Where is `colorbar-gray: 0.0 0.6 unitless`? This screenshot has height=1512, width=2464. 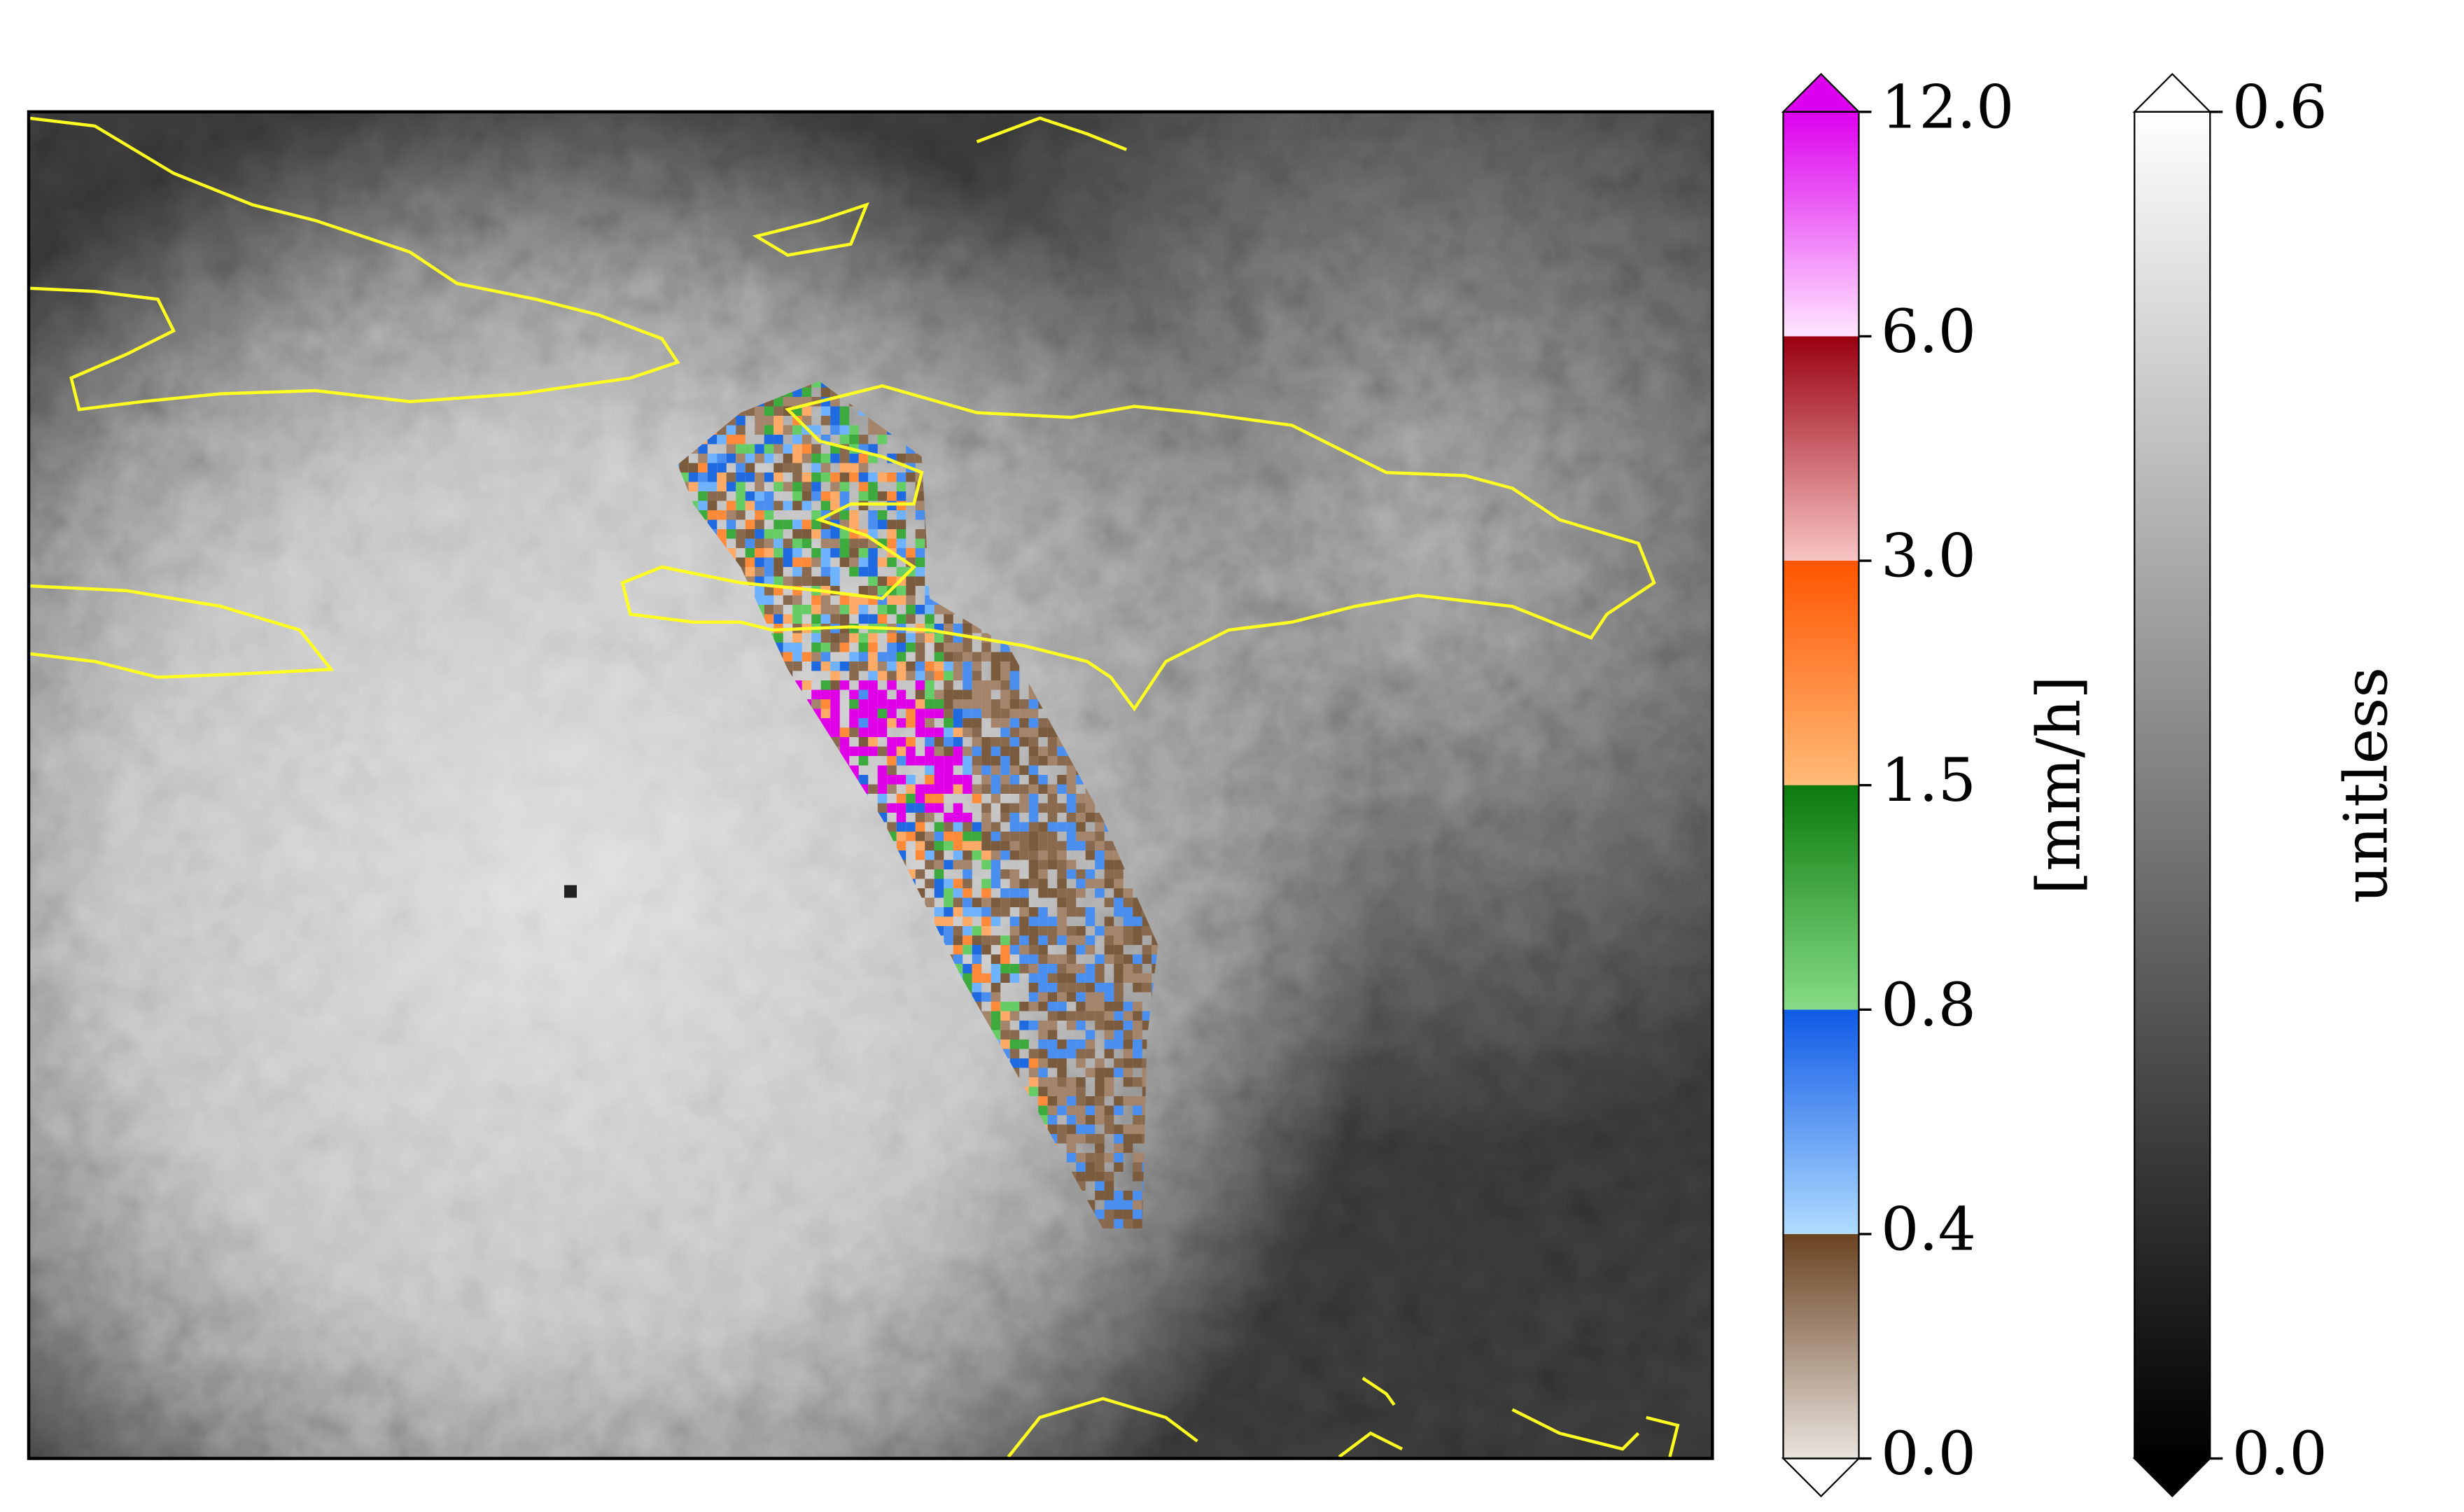
colorbar-gray: 0.0 0.6 unitless is located at coordinates (2266, 785).